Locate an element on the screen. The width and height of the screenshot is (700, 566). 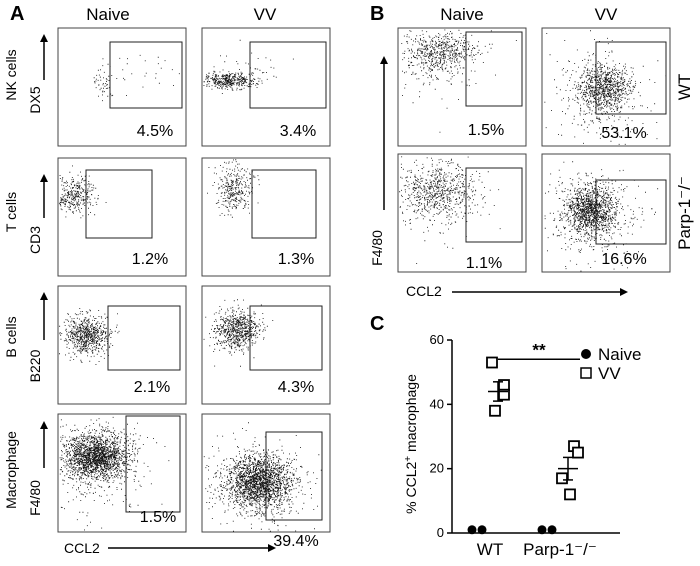
panel-b-row-wt: 1.5% 53.1% WT is located at coordinates (545, 87).